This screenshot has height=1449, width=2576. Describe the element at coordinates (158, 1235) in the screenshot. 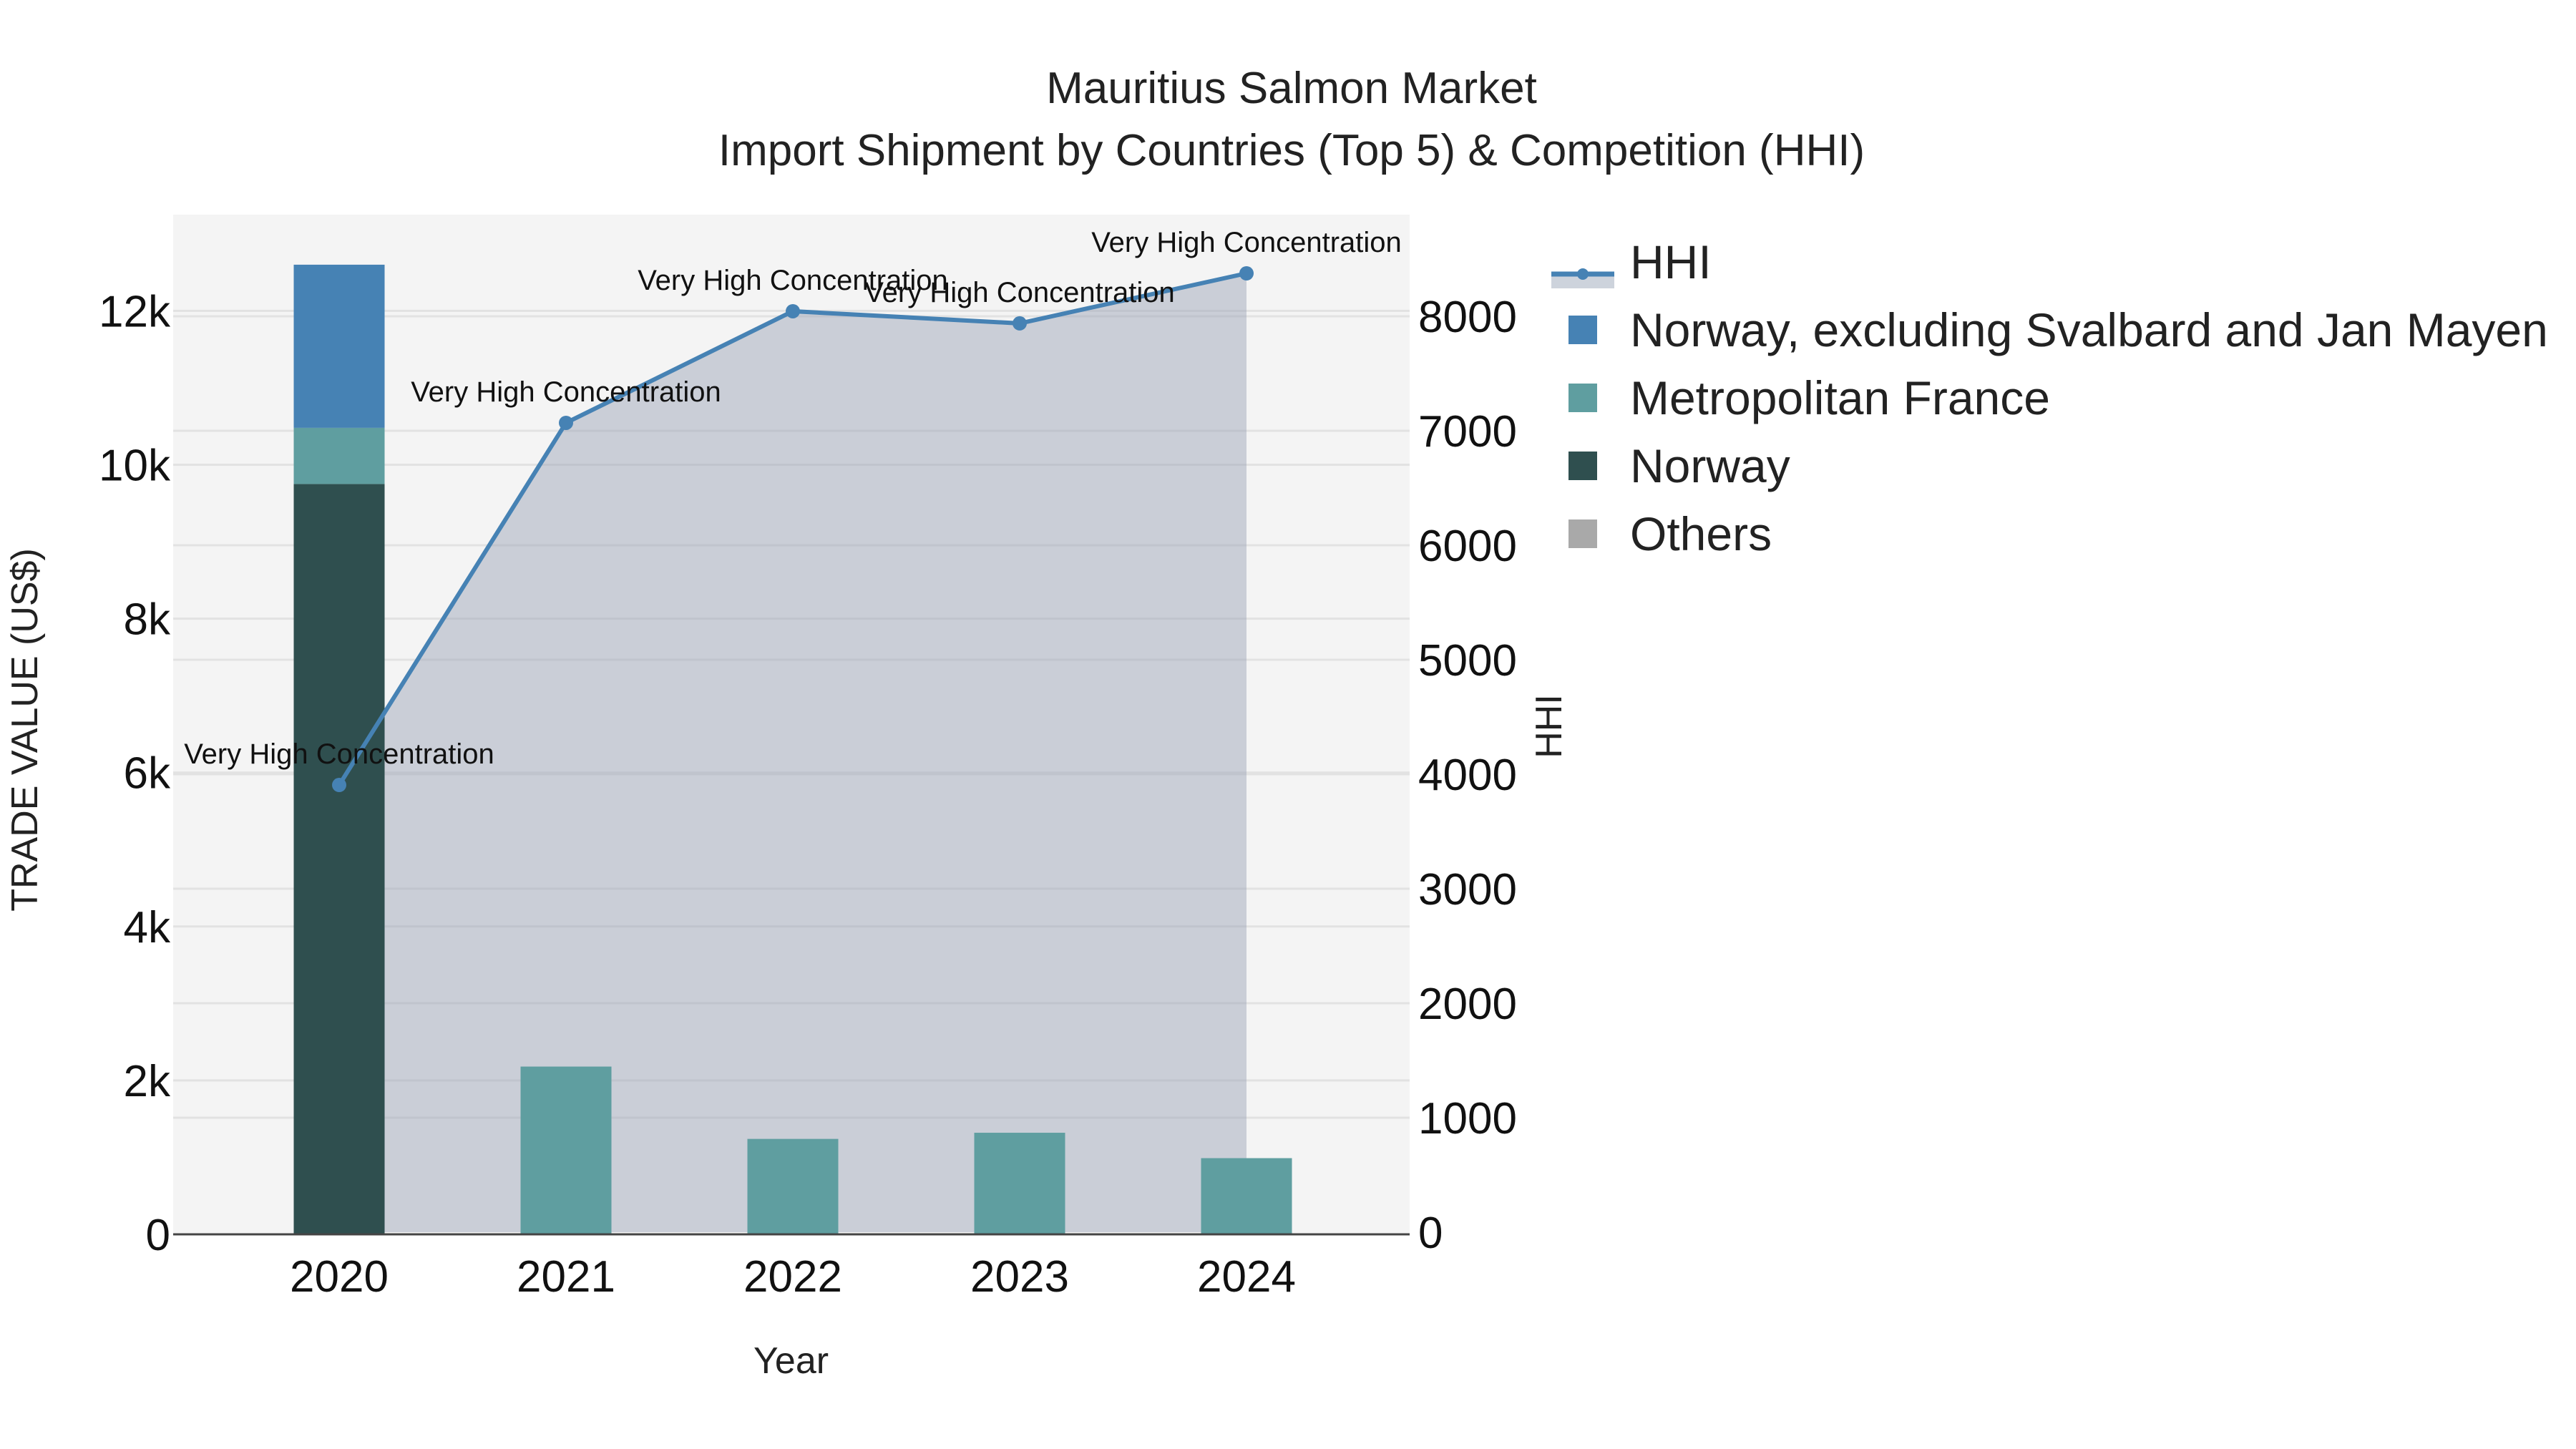

I see `y-left-tick-label: 0` at that location.